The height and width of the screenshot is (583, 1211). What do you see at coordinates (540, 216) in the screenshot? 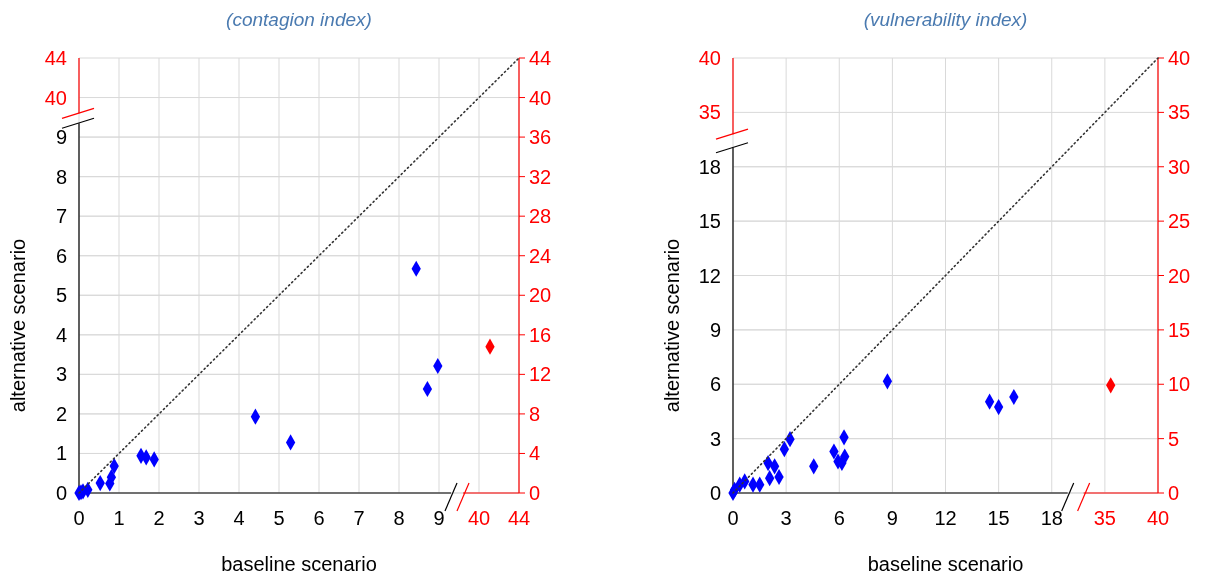
I see `y-tick-label: 28` at bounding box center [540, 216].